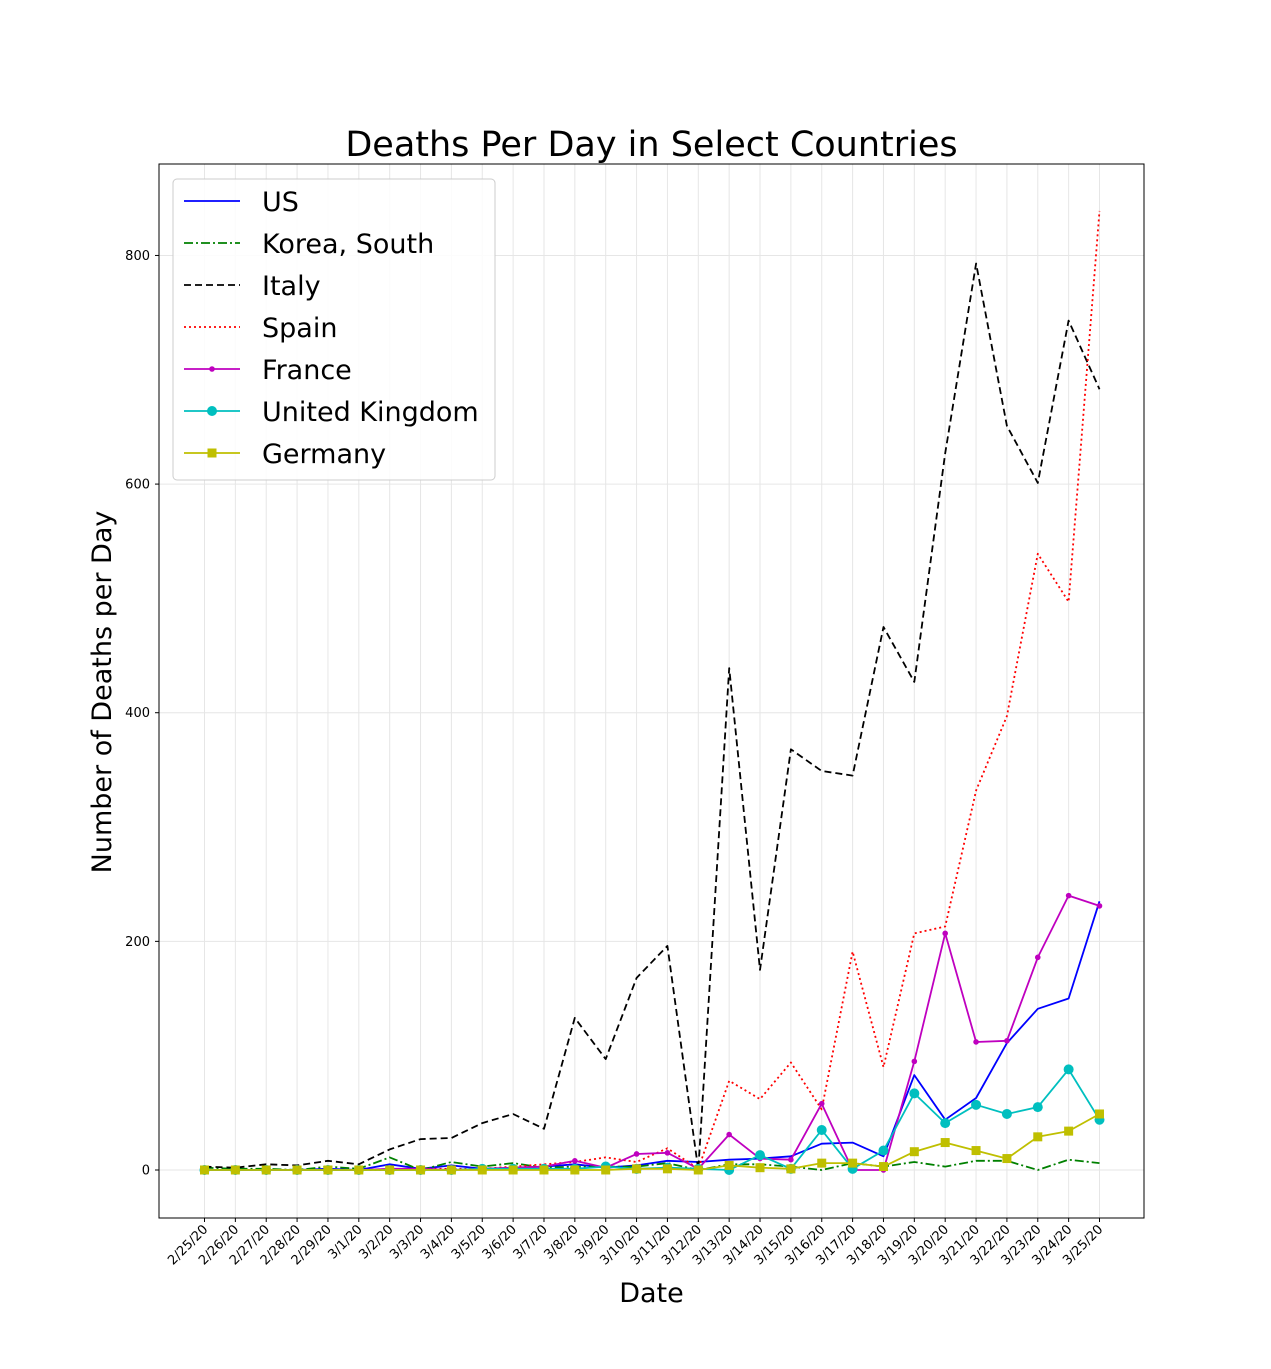 The image size is (1271, 1369). I want to click on legend-label: Korea, South, so click(348, 244).